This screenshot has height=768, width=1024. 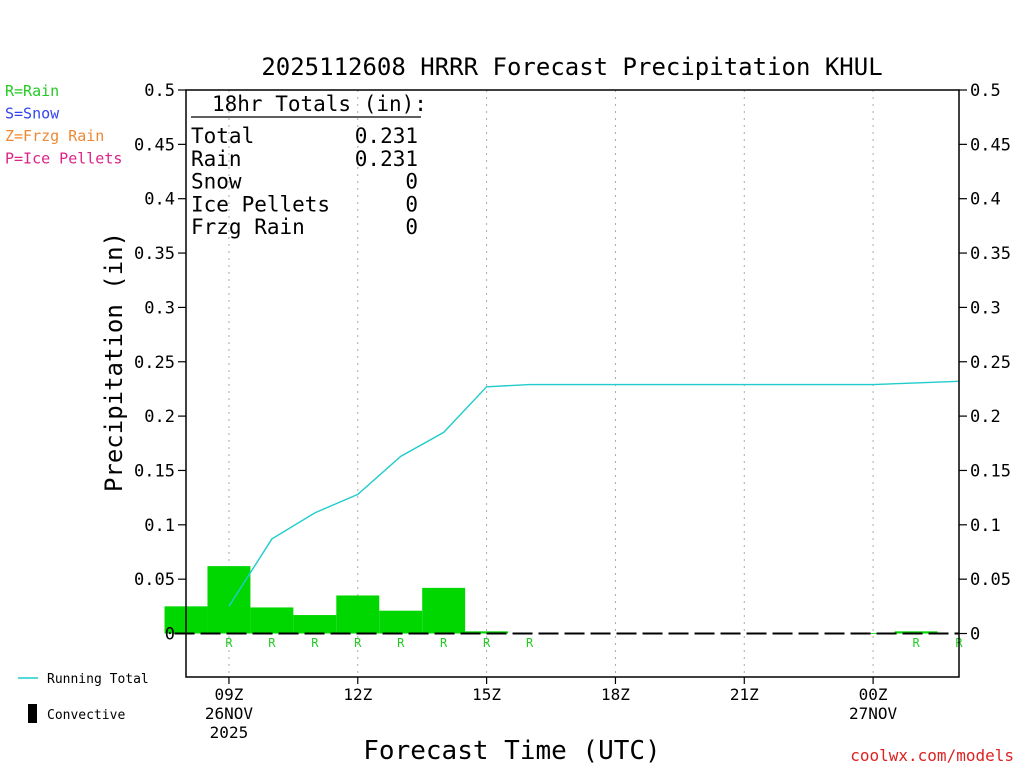 What do you see at coordinates (63, 125) in the screenshot?
I see `precip-type-key: R=Rain S=Snow Z=Frzg Rain P=Ice Pellets` at bounding box center [63, 125].